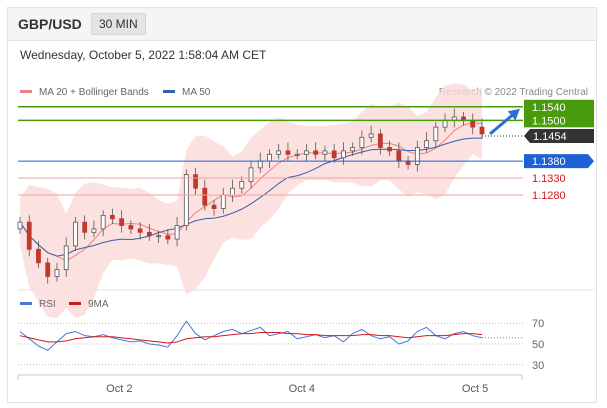 This screenshot has height=408, width=607. Describe the element at coordinates (306, 106) in the screenshot. I see `level-resistance: 1.1540` at that location.